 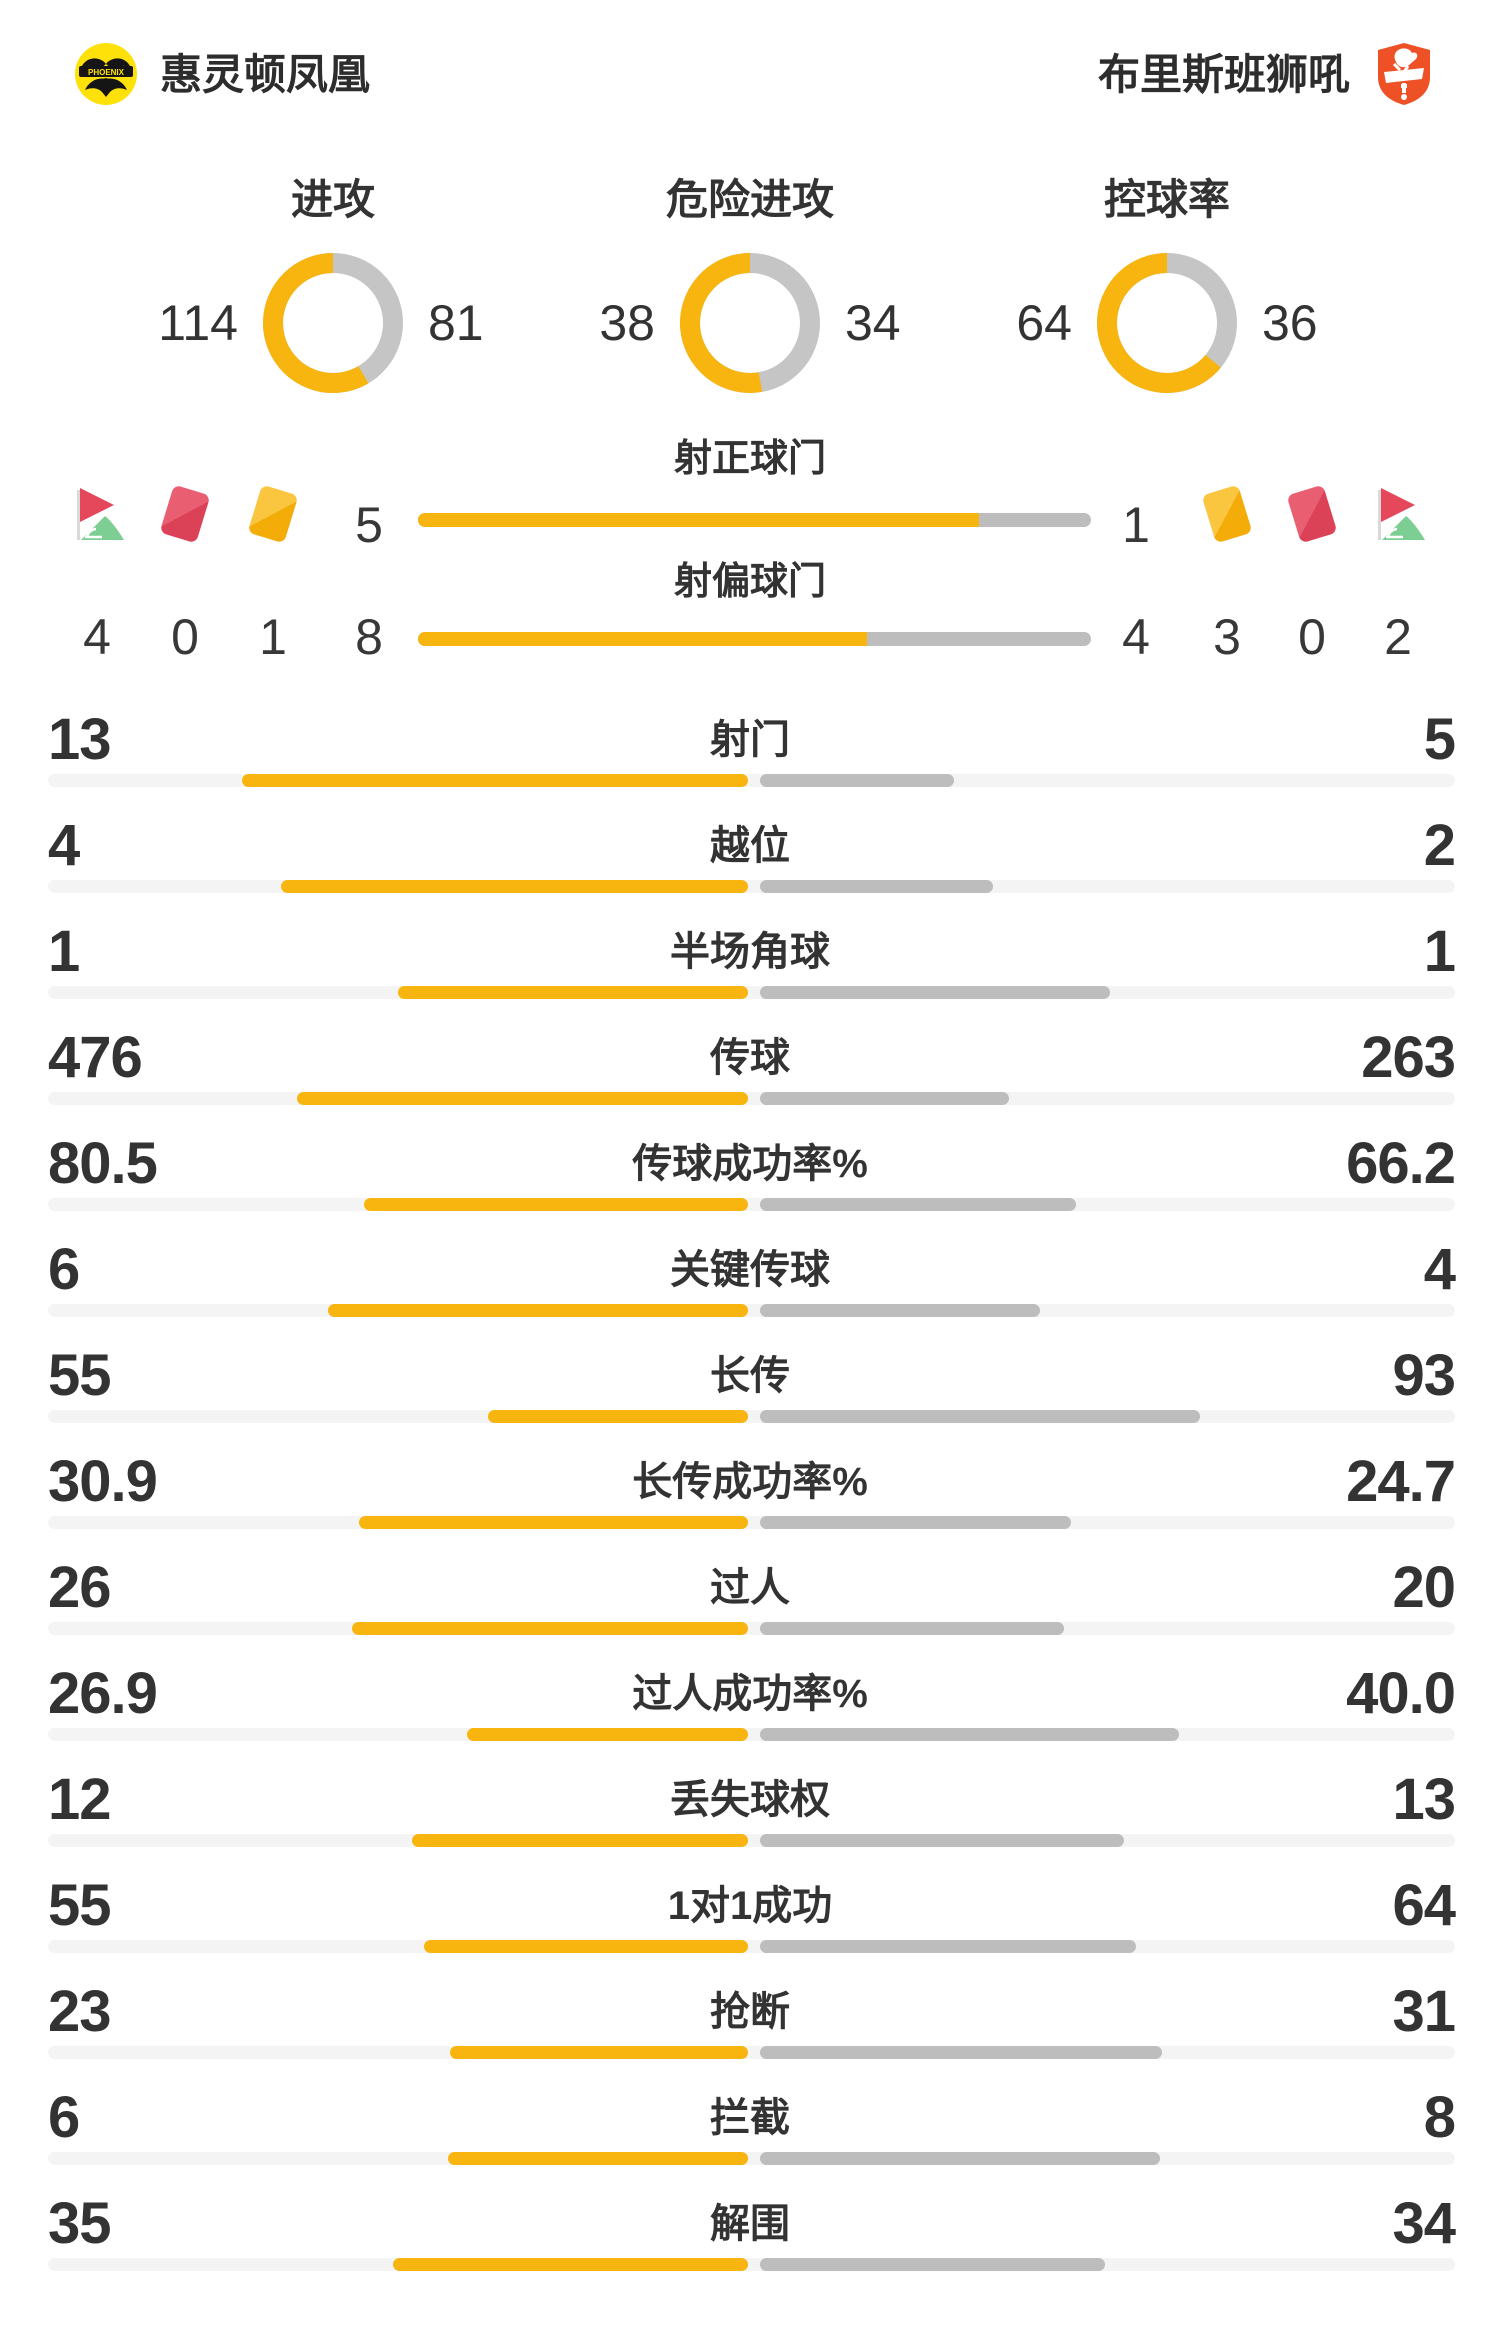 What do you see at coordinates (1044, 323) in the screenshot?
I see `donut-home-value: 64` at bounding box center [1044, 323].